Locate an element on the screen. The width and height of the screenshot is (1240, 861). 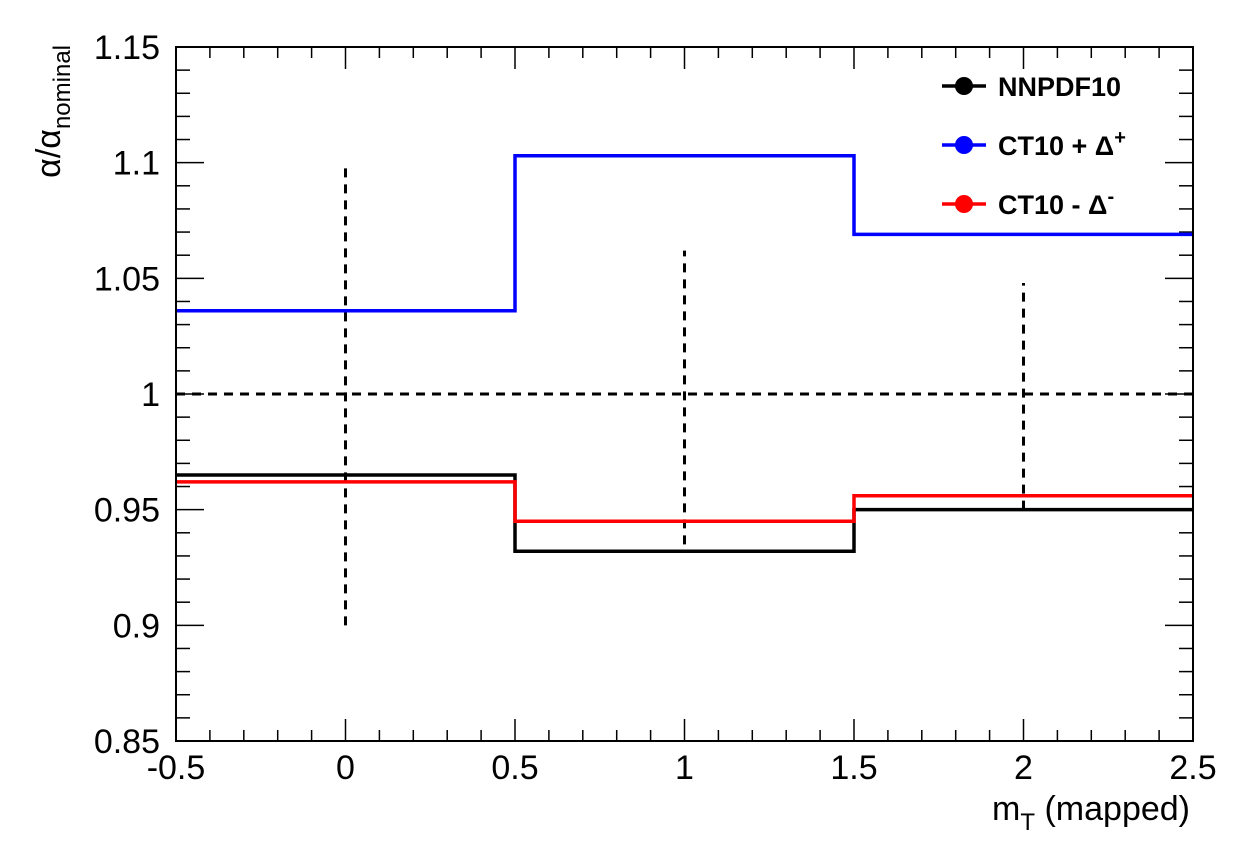
y-tick-label: 1.1 is located at coordinates (136, 164).